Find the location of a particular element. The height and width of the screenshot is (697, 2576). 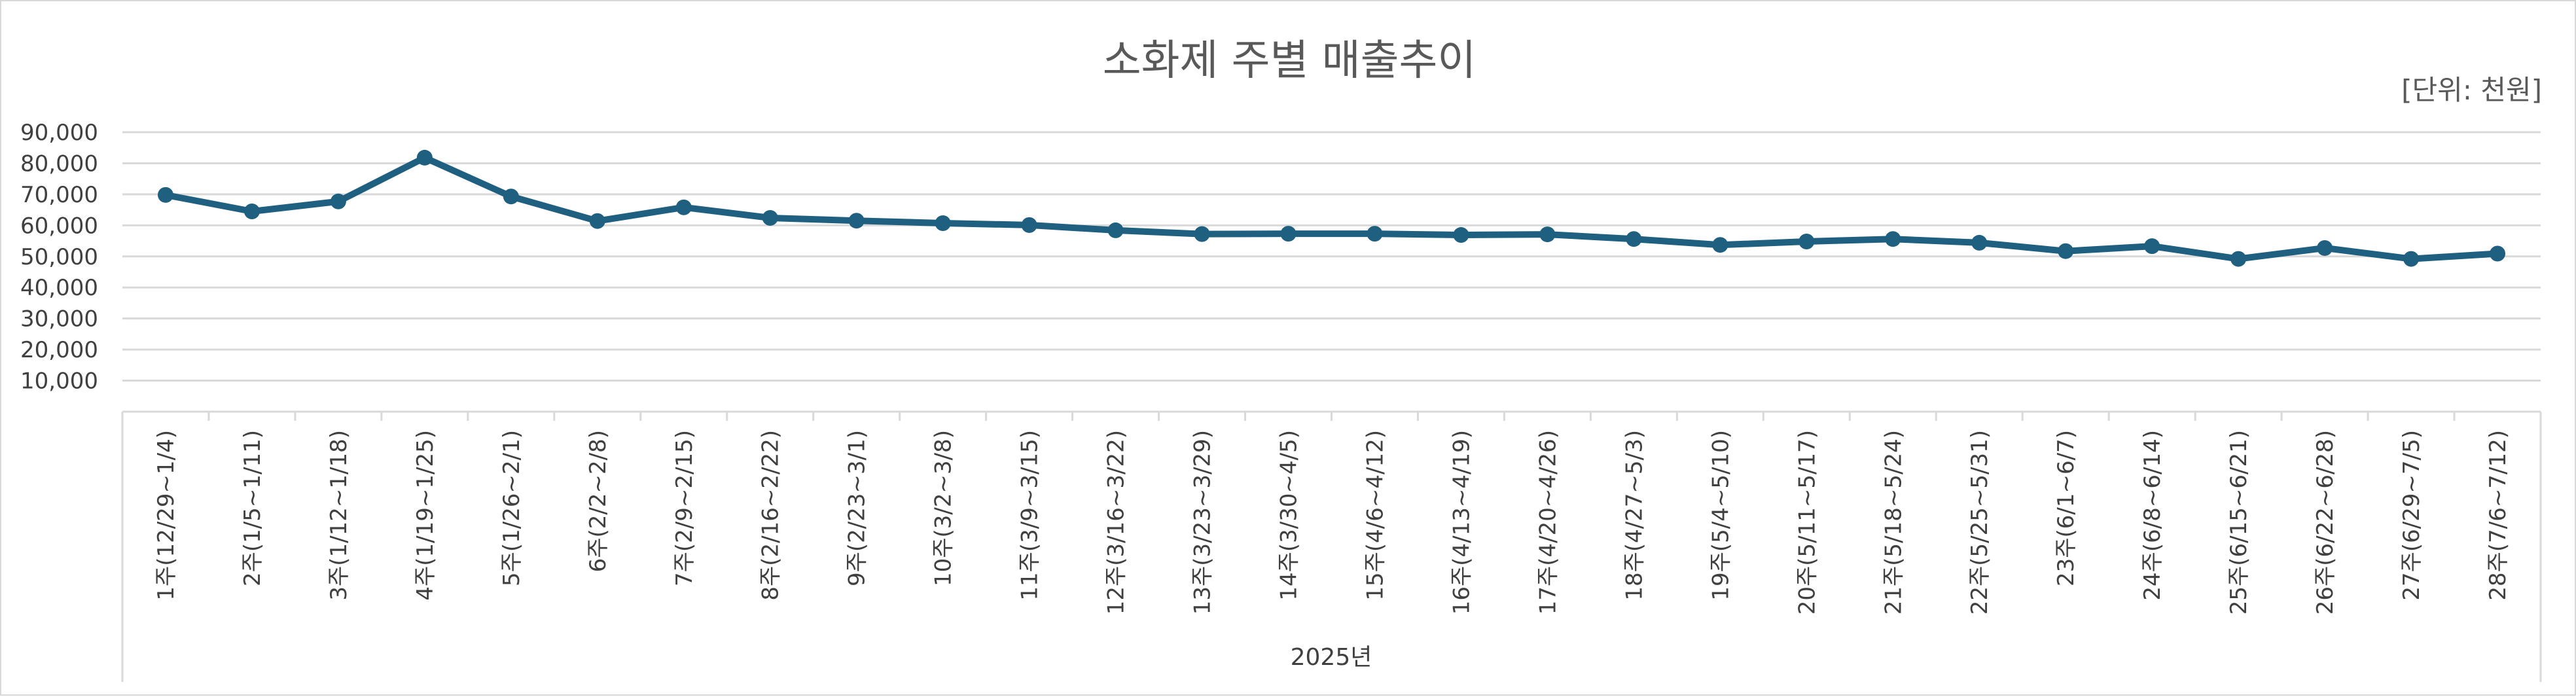

category-label: 5주(1/26~2/1) is located at coordinates (512, 508).